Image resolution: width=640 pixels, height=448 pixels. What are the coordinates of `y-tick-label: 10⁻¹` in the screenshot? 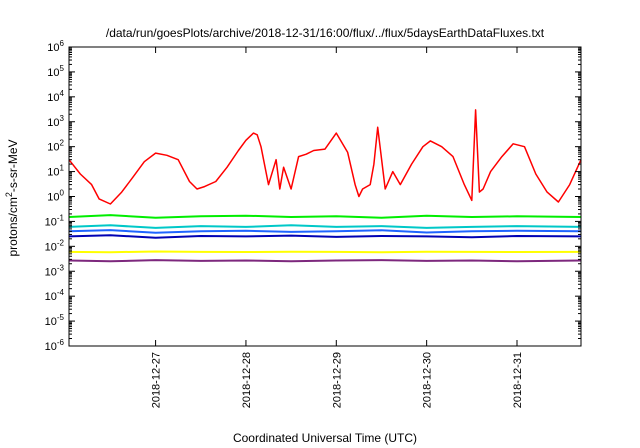 It's located at (55, 220).